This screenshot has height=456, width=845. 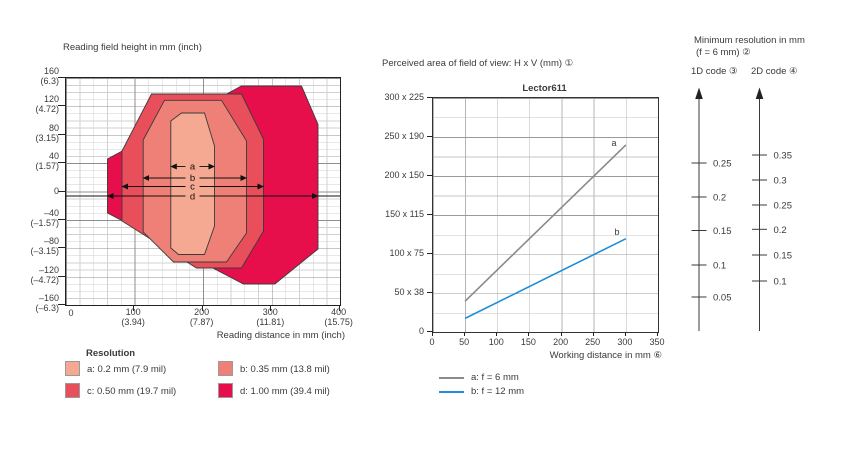 What do you see at coordinates (498, 391) in the screenshot?
I see `legend-label-f12: b: f = 12 mm` at bounding box center [498, 391].